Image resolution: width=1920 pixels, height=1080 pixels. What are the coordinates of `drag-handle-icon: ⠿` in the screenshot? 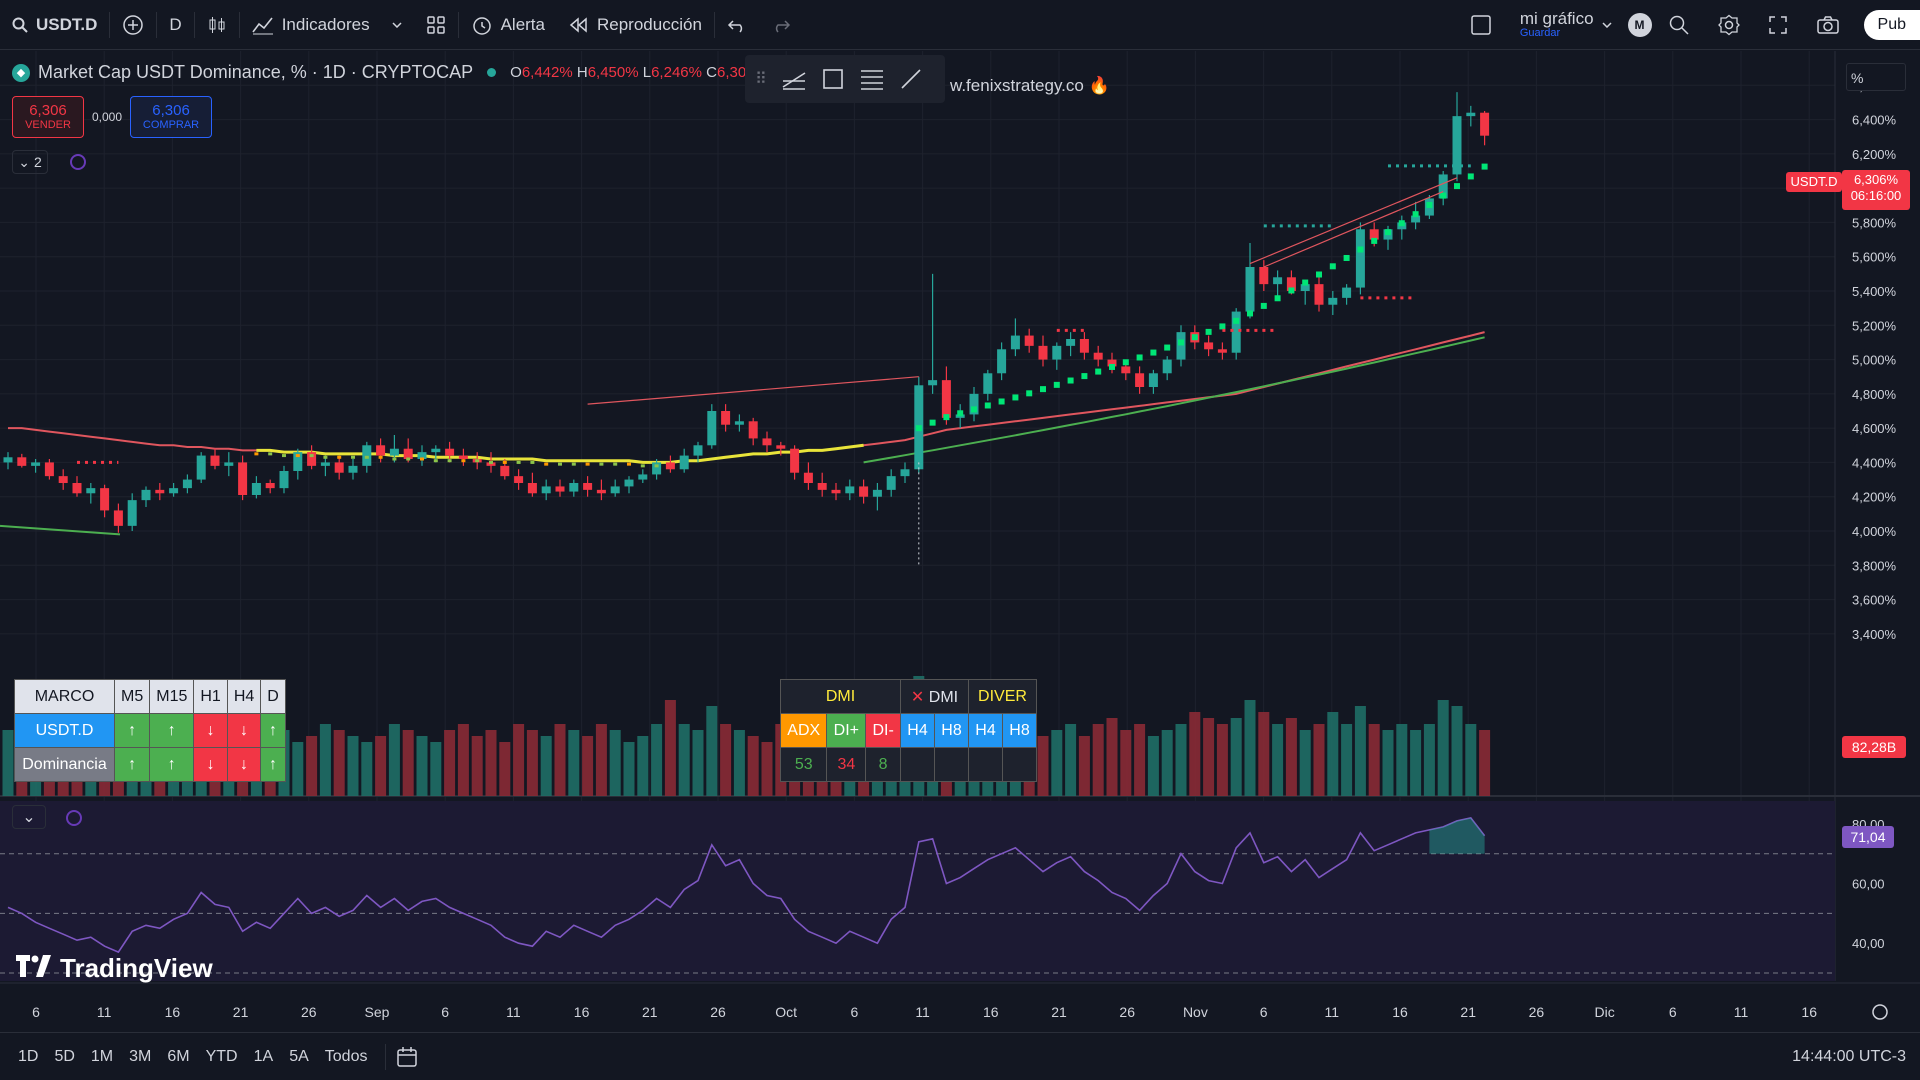 It's located at (761, 79).